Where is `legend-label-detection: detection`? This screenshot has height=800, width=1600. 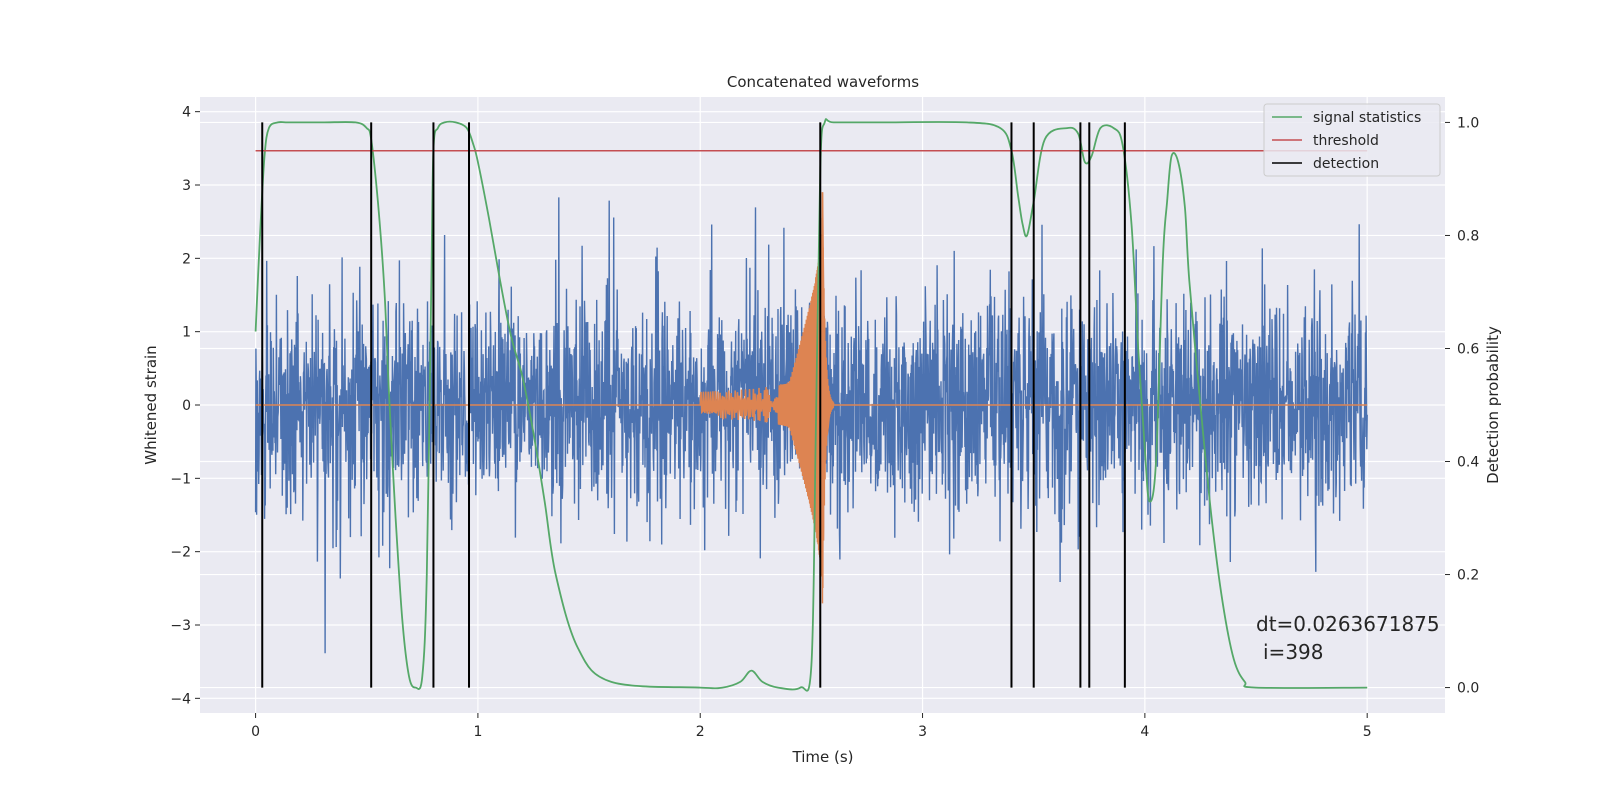 legend-label-detection: detection is located at coordinates (1346, 164).